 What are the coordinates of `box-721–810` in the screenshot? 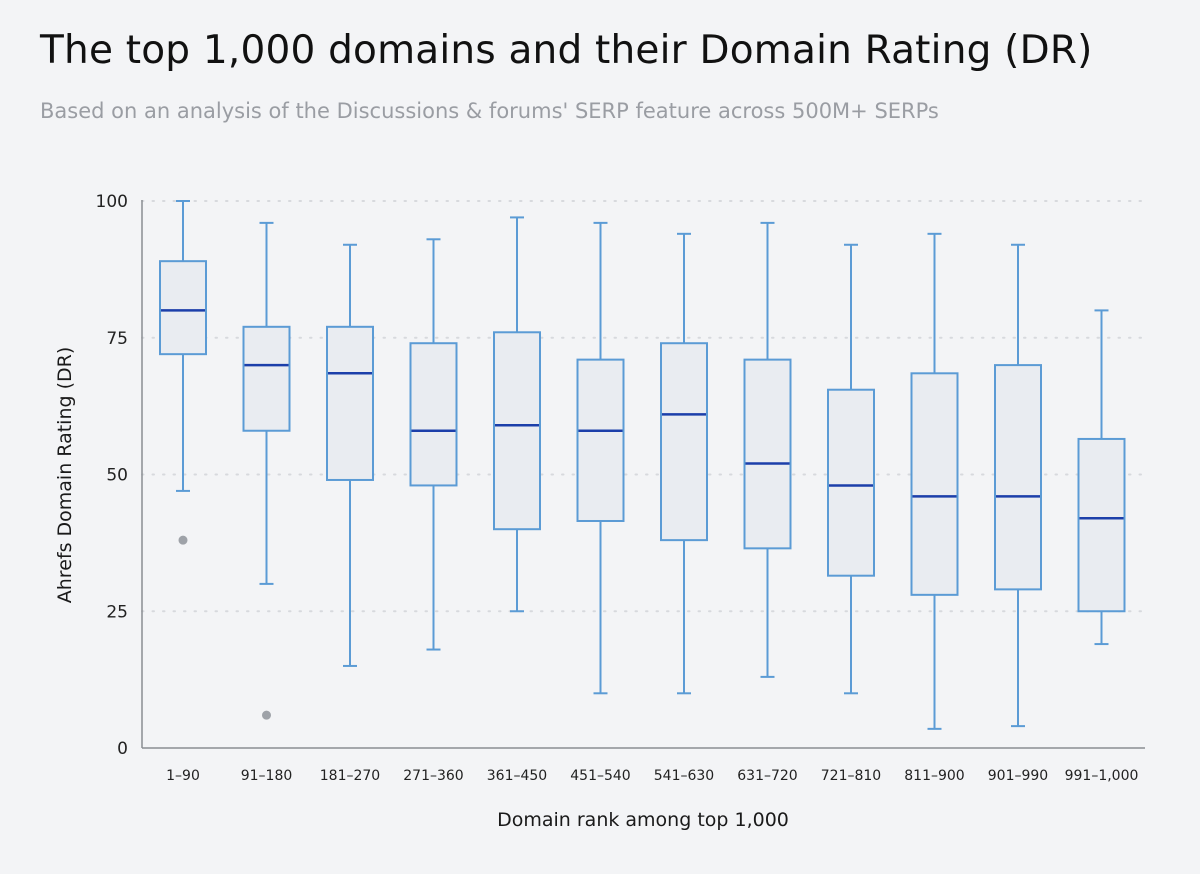 It's located at (851, 469).